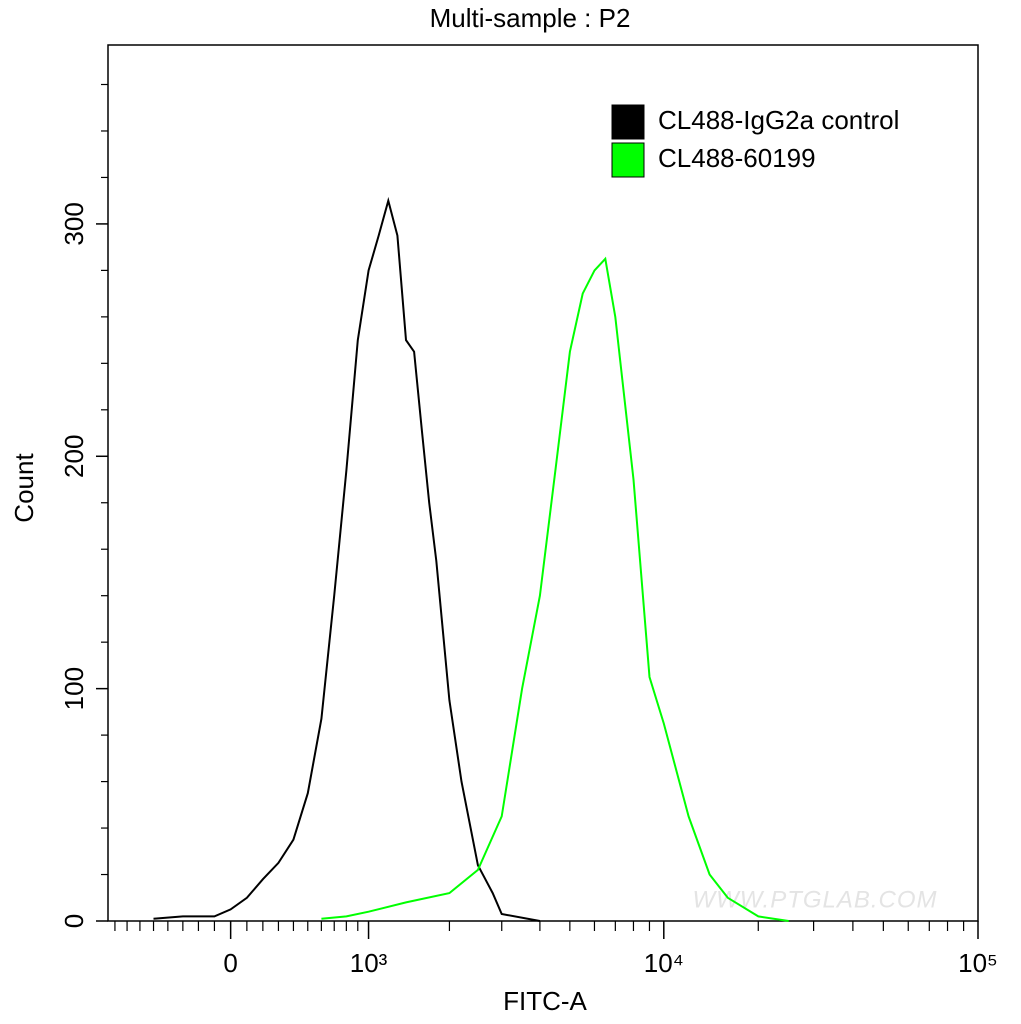 Image resolution: width=1021 pixels, height=1024 pixels. I want to click on legend-label: CL488-IgG2a control, so click(778, 120).